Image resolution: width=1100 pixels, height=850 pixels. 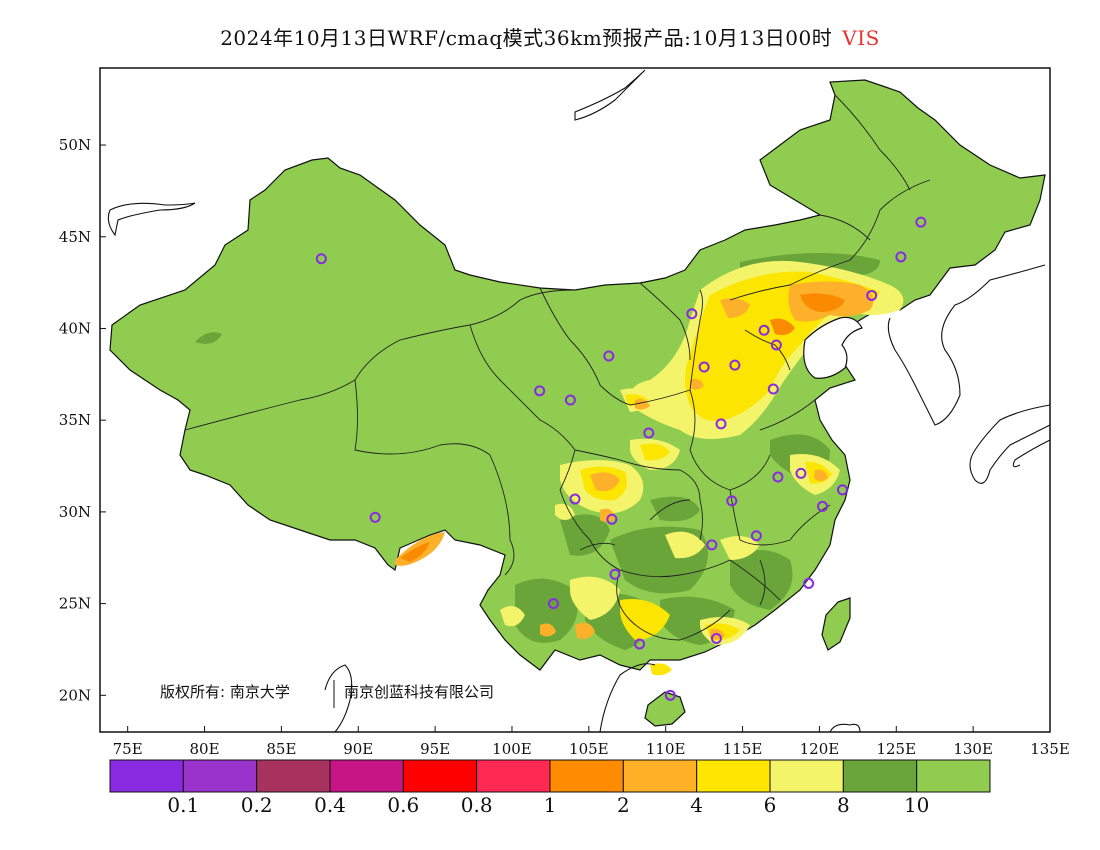 I want to click on colorbar-tick-label: 0.8, so click(x=477, y=805).